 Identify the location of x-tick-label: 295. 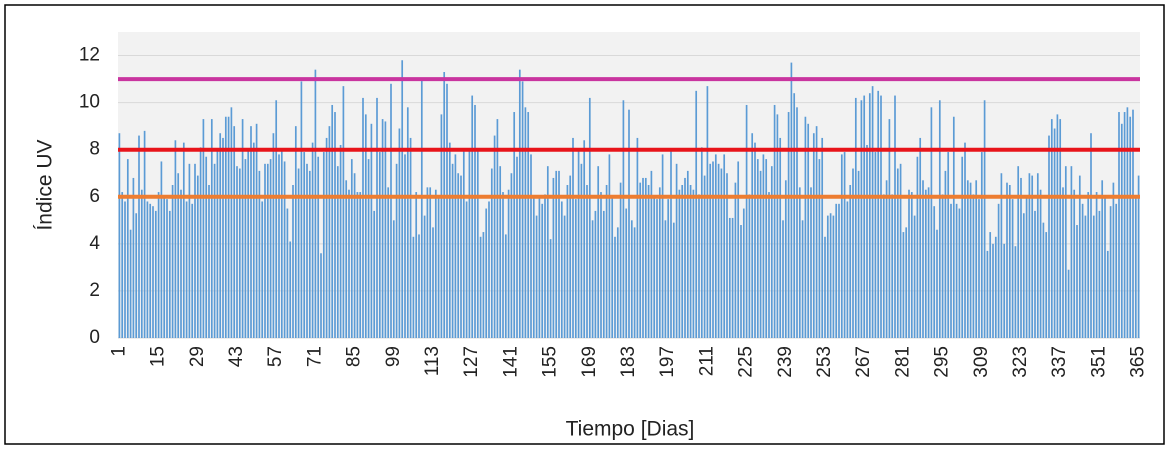
(942, 362).